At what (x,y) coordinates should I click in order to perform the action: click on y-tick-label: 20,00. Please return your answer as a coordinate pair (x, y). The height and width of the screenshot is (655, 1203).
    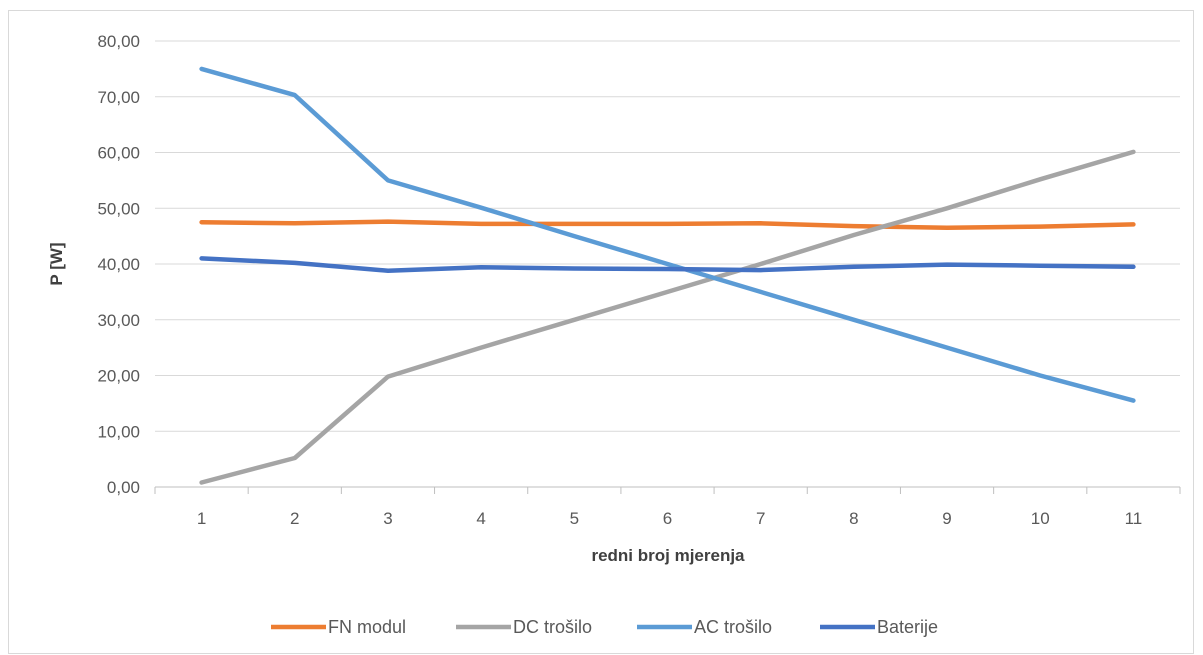
    Looking at the image, I should click on (118, 376).